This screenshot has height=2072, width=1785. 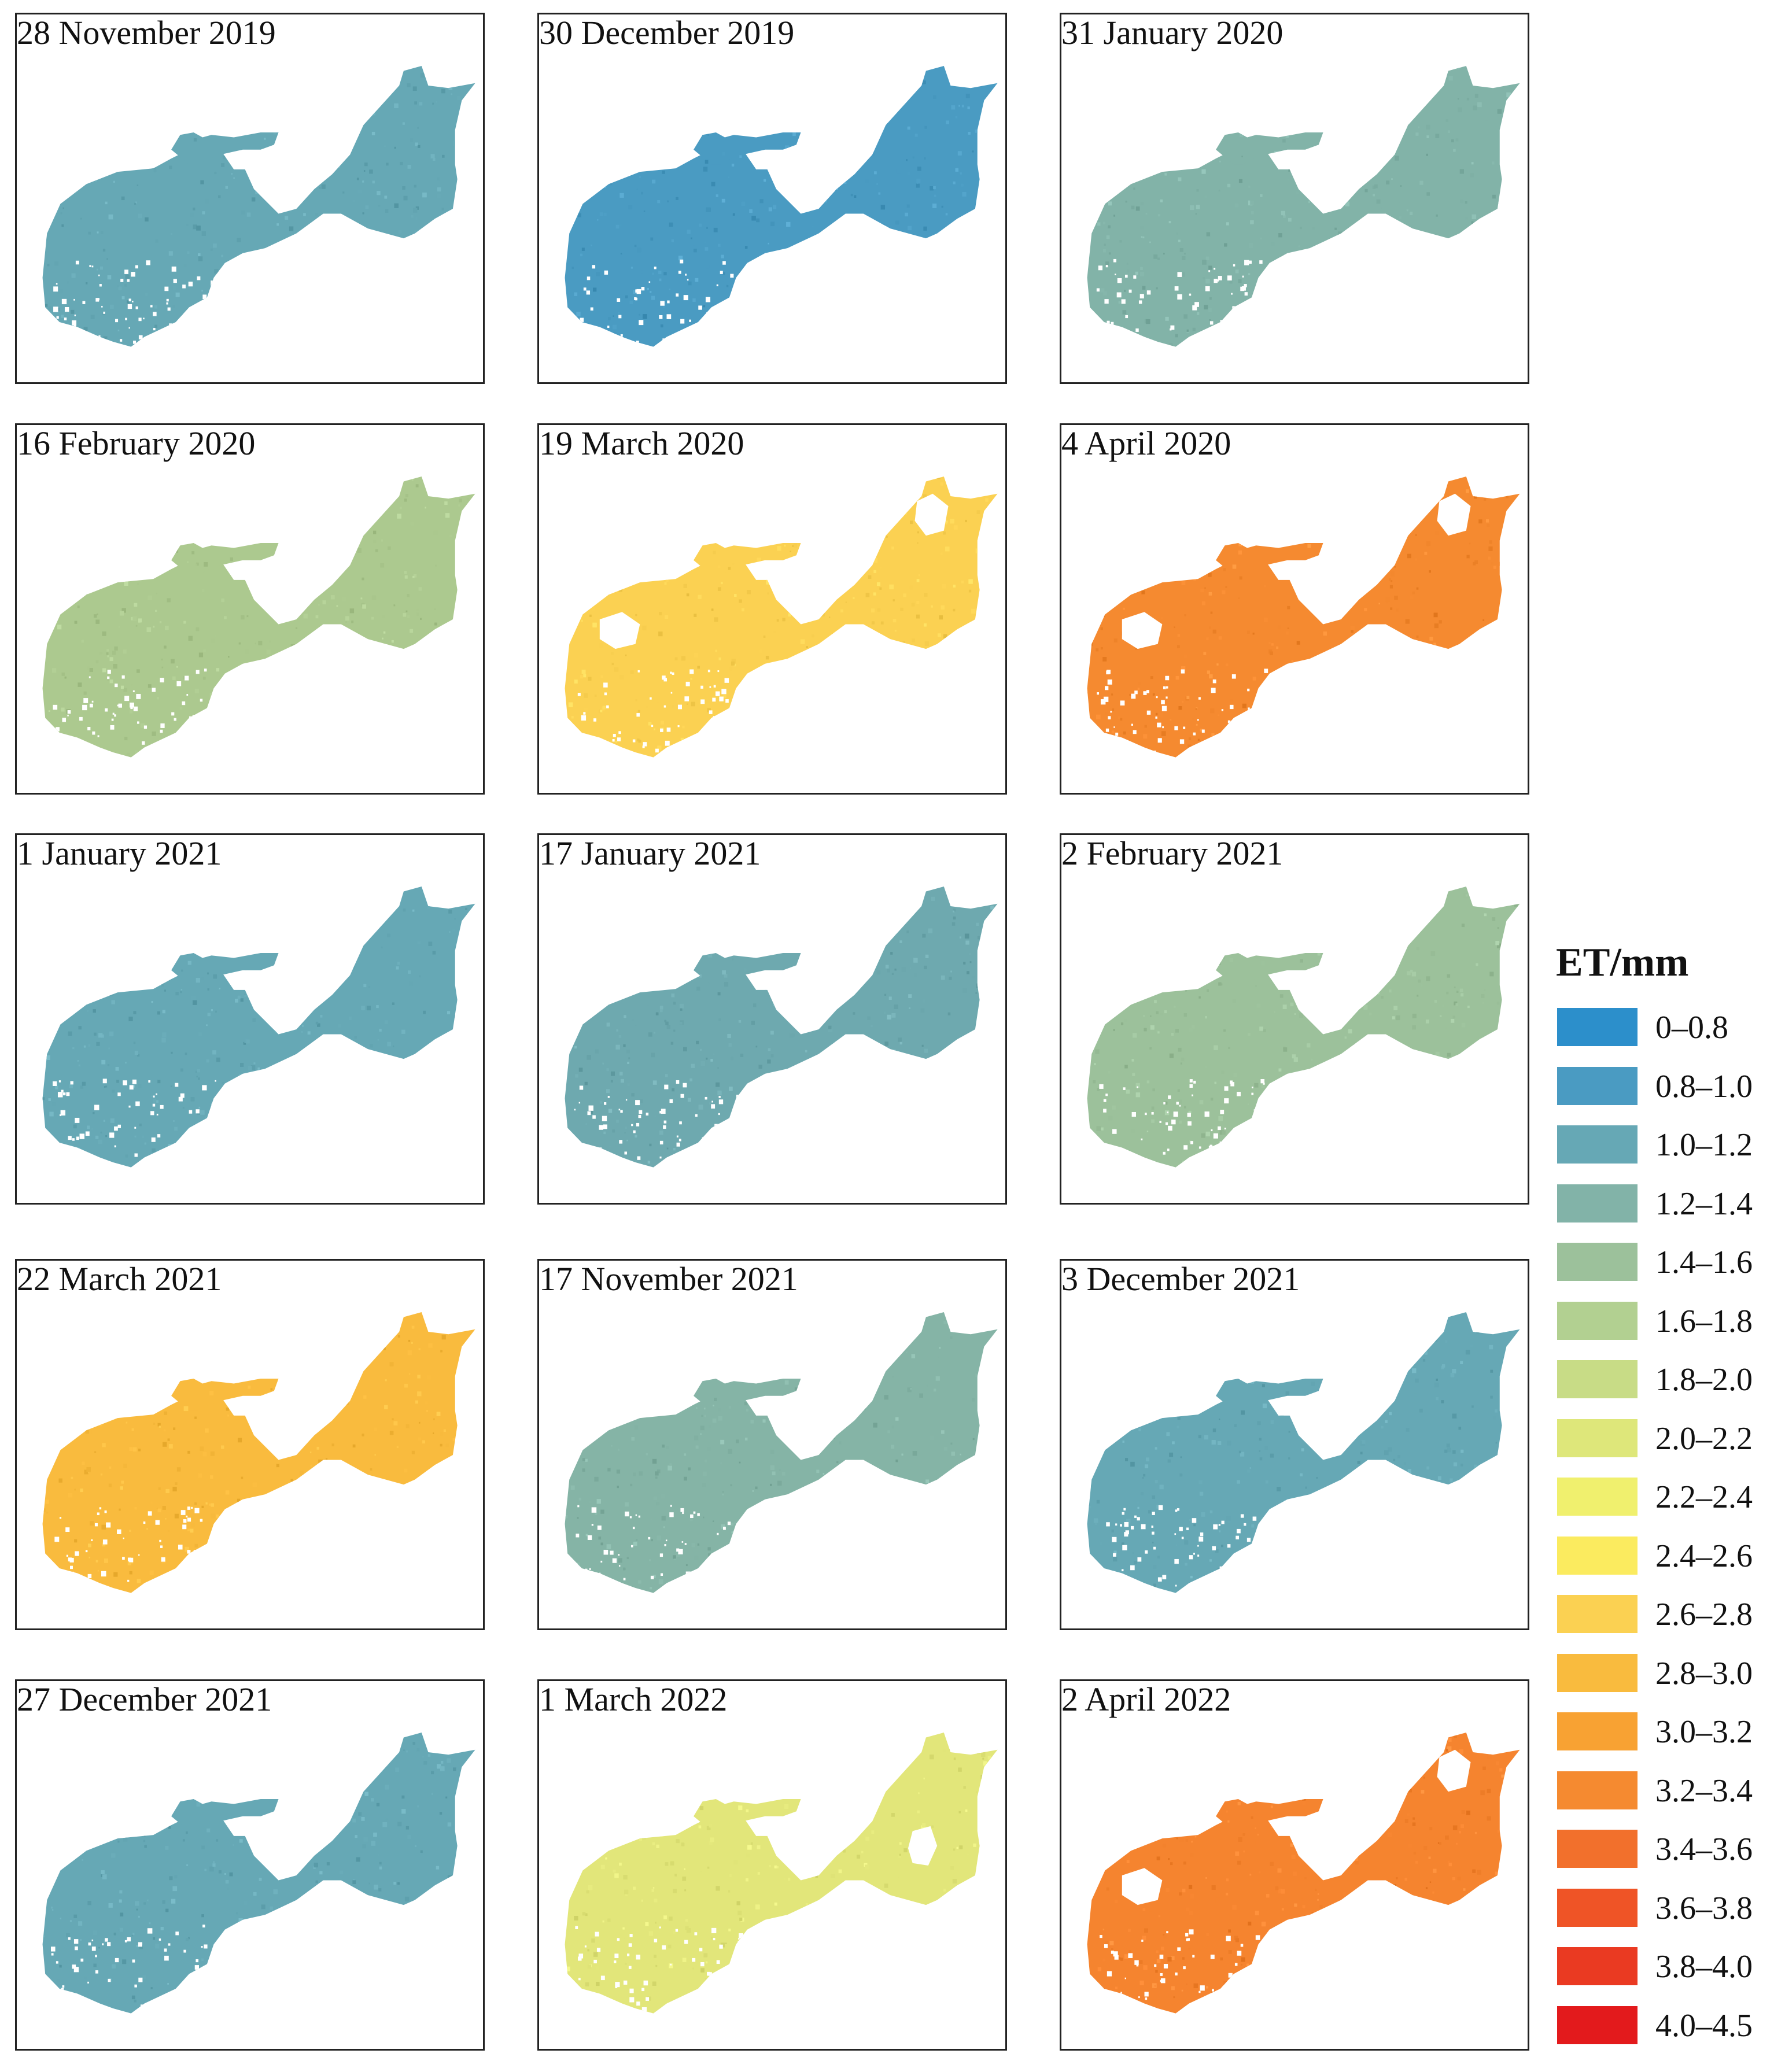 I want to click on legend-label: 2.2–2.4, so click(x=1704, y=1497).